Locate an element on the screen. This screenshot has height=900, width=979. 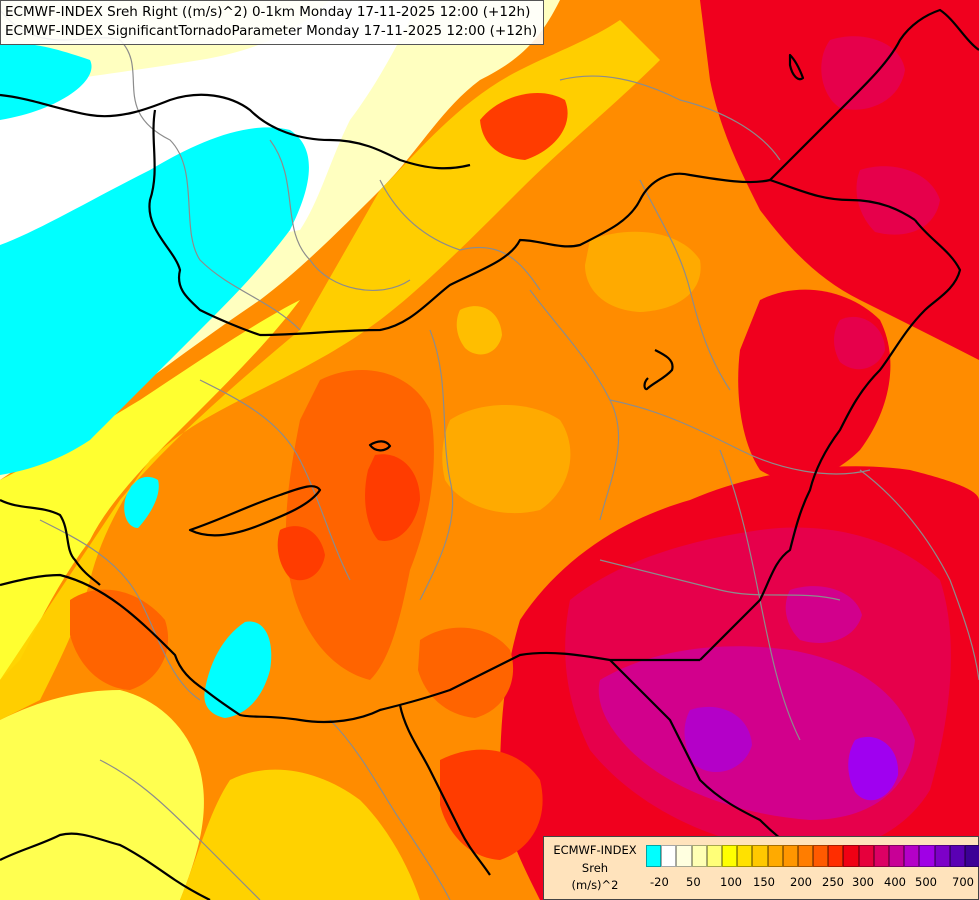
field-magenta-north is located at coordinates (823, 614).